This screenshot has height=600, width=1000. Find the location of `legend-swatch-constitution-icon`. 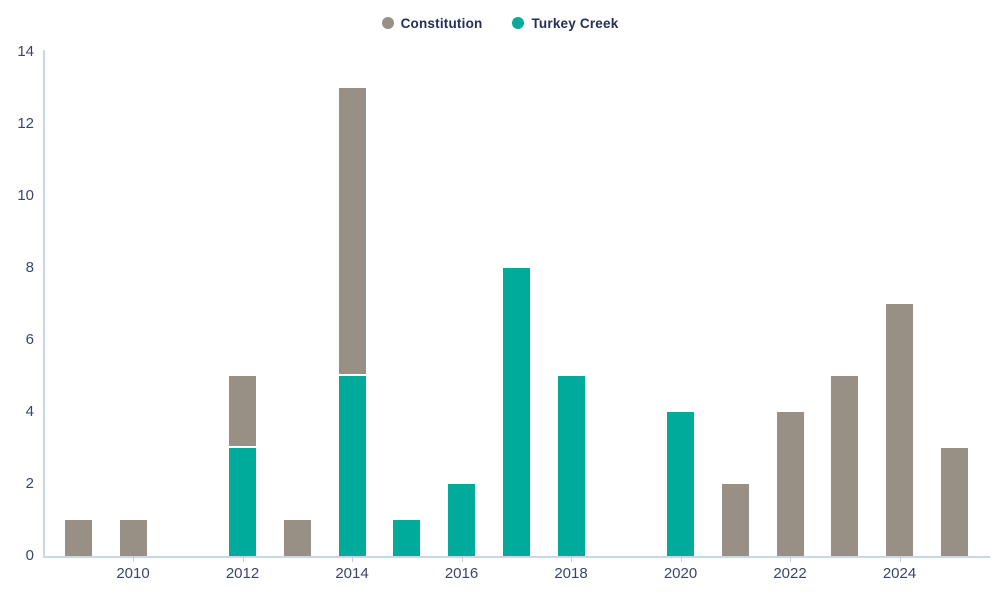

legend-swatch-constitution-icon is located at coordinates (387, 23).